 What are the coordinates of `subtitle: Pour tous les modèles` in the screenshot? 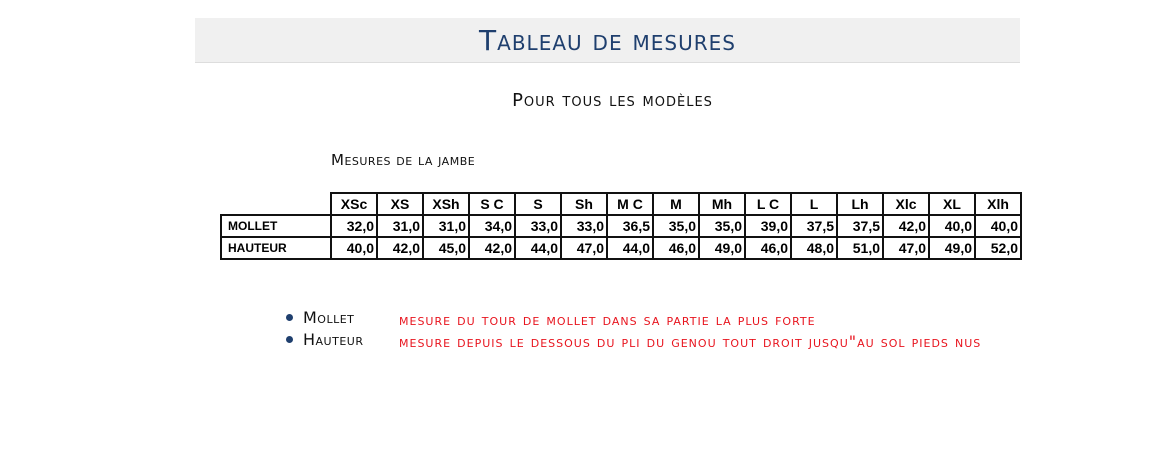 It's located at (612, 100).